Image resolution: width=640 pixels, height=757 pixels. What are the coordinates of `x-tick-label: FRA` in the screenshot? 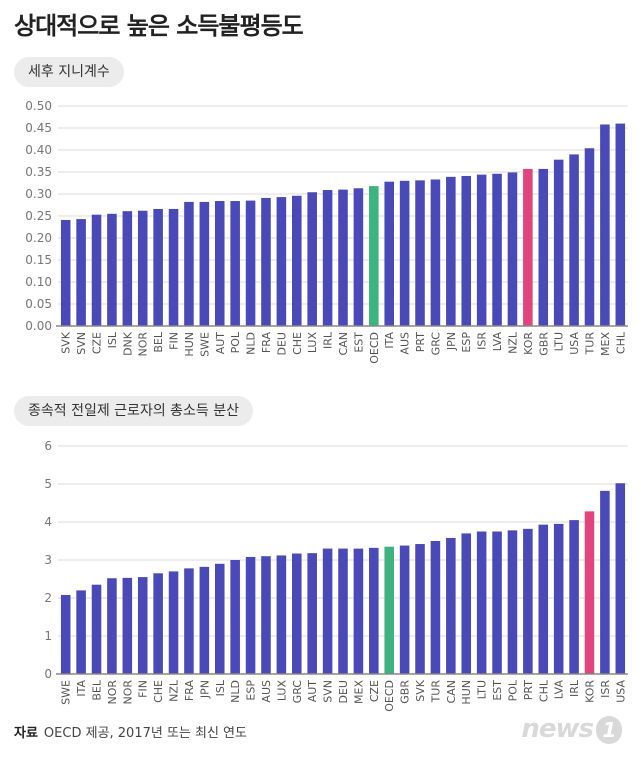 It's located at (266, 343).